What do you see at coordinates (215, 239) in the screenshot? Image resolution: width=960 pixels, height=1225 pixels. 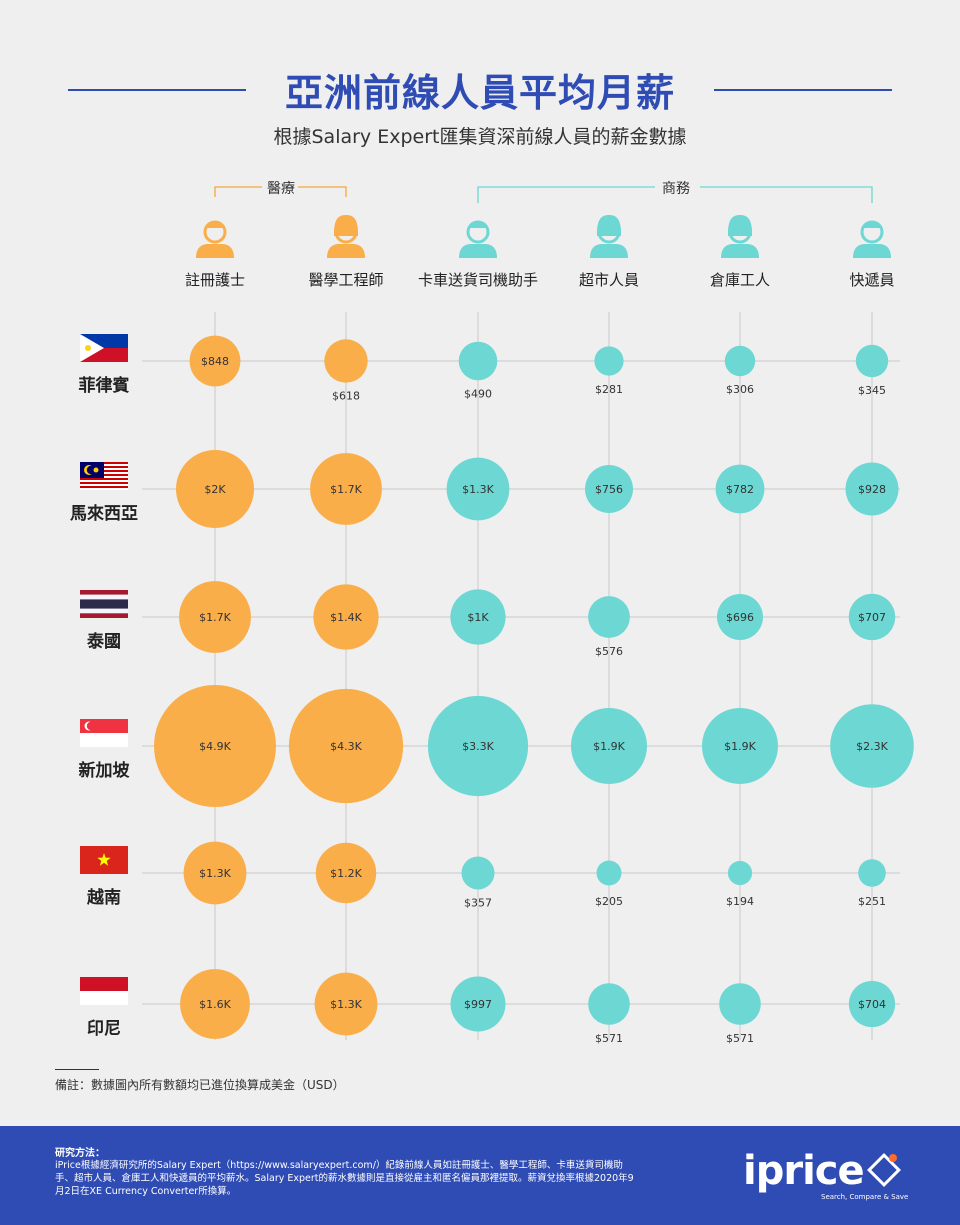 I see `nurse-icon` at bounding box center [215, 239].